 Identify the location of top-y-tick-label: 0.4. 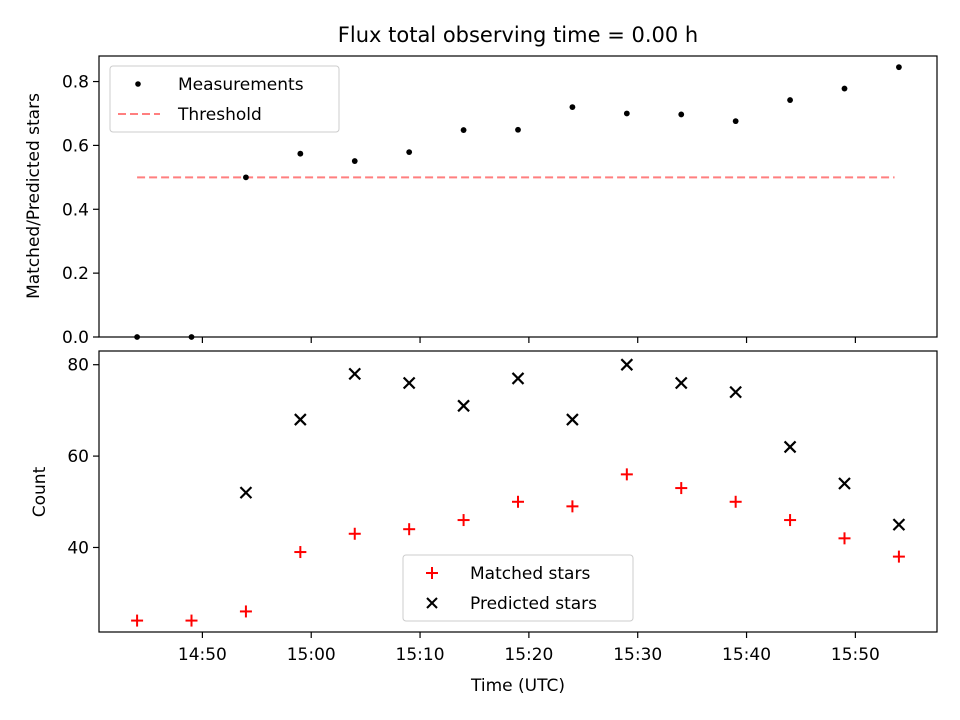
(75, 210).